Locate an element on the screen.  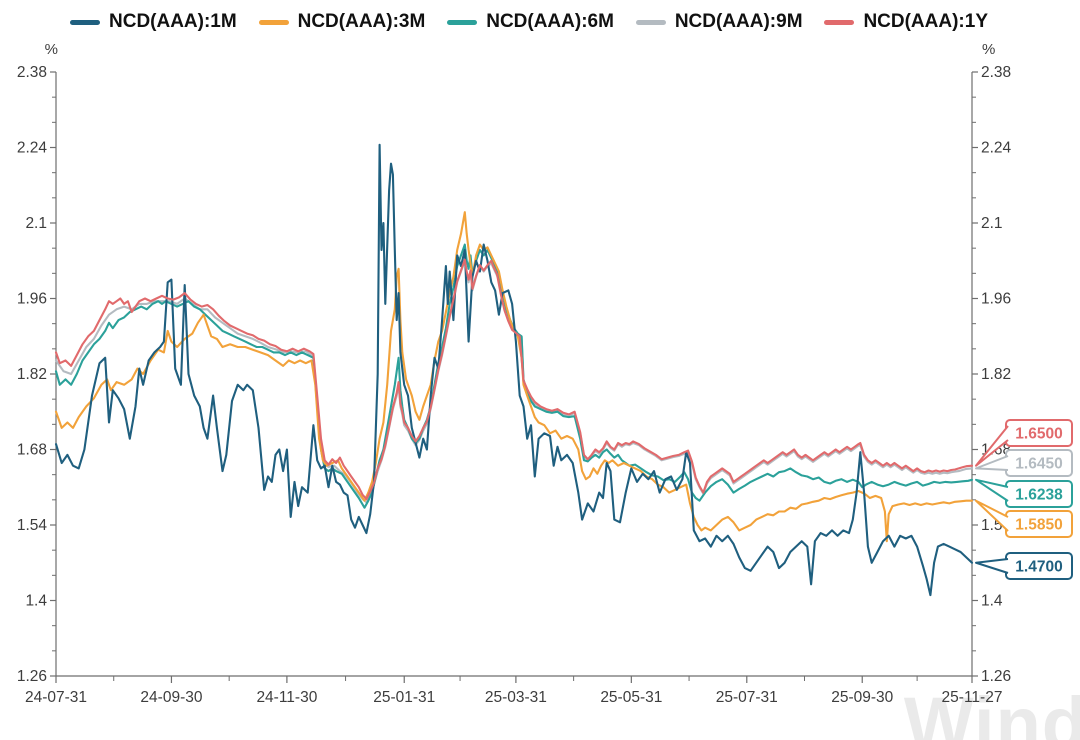
y-unit-left: % is located at coordinates (51, 49).